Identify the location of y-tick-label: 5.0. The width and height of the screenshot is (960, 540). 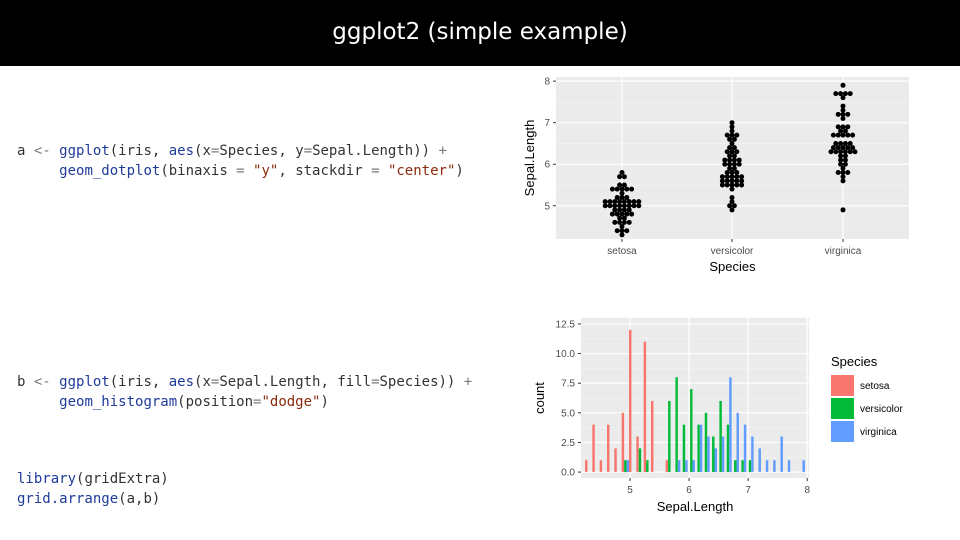
(568, 413).